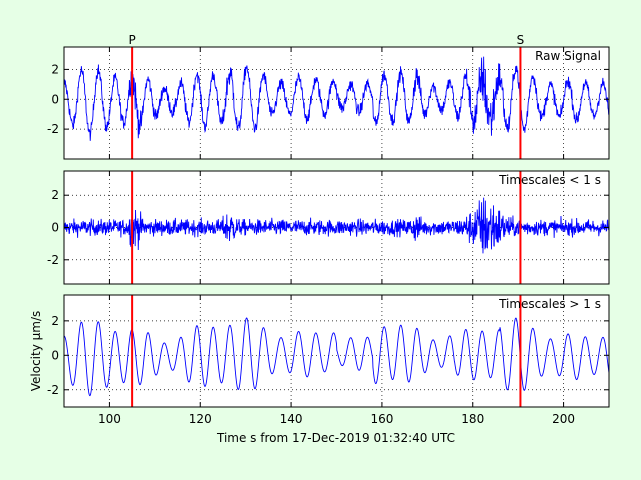  What do you see at coordinates (549, 304) in the screenshot?
I see `long-timescale-title: Timescales > 1 s` at bounding box center [549, 304].